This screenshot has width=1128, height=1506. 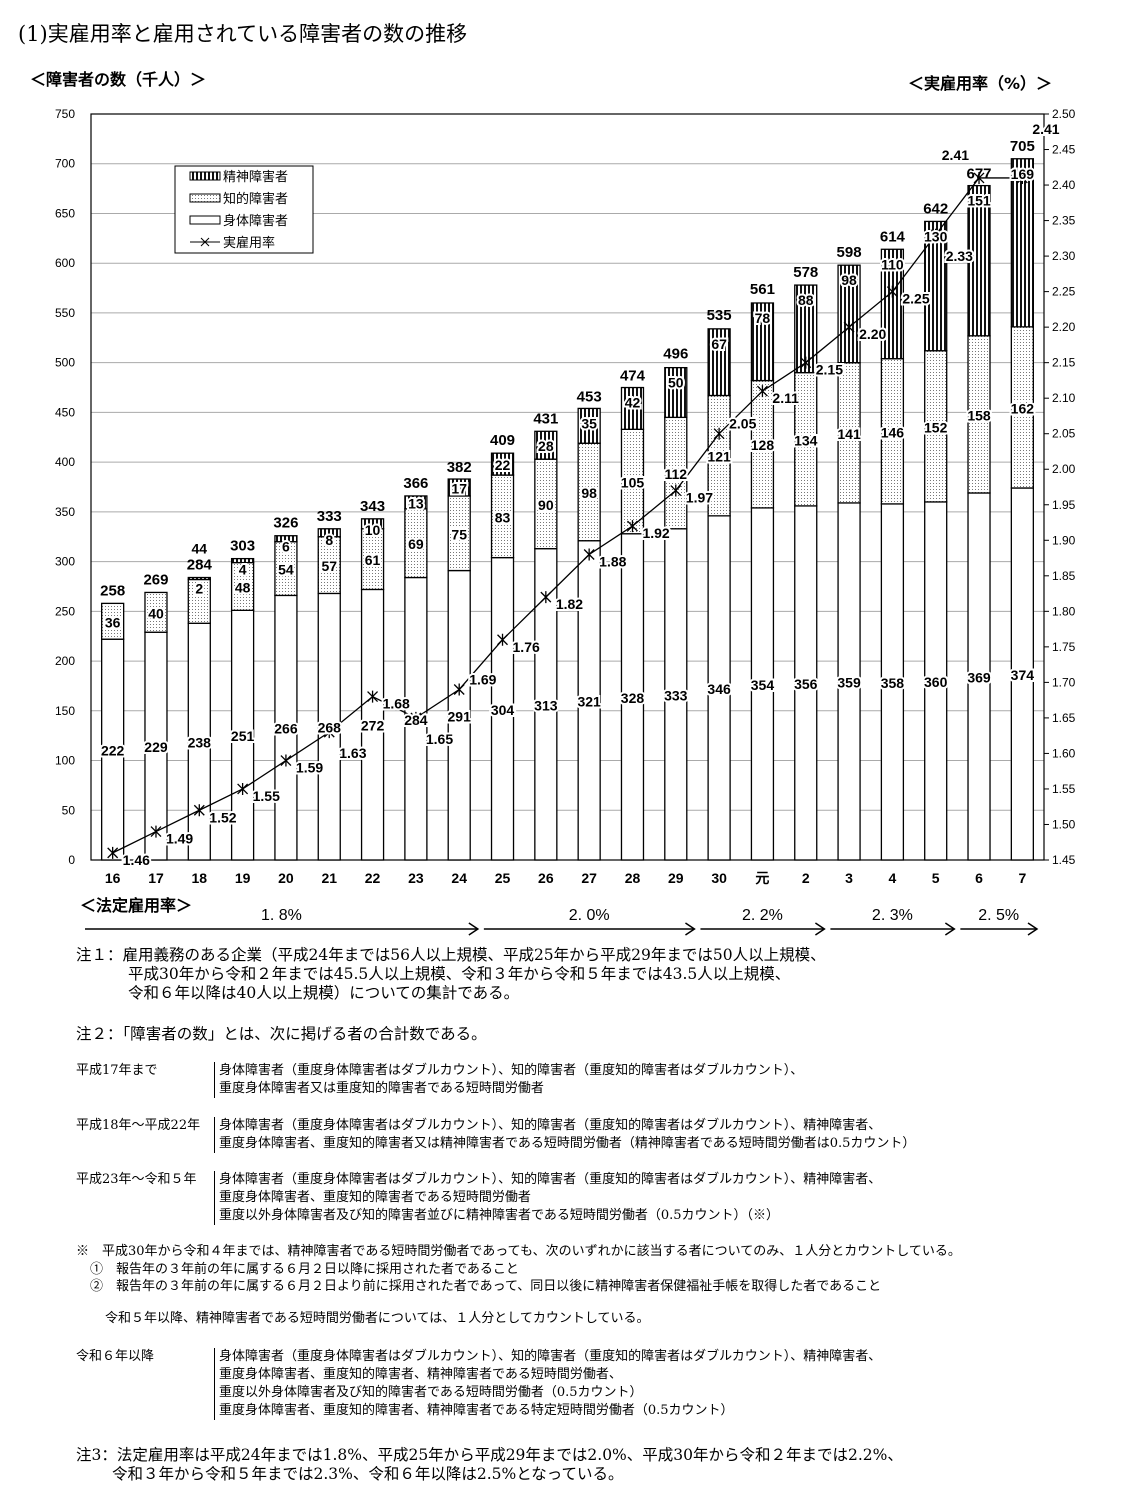 What do you see at coordinates (1064, 576) in the screenshot?
I see `y2-tick-label: 1.85` at bounding box center [1064, 576].